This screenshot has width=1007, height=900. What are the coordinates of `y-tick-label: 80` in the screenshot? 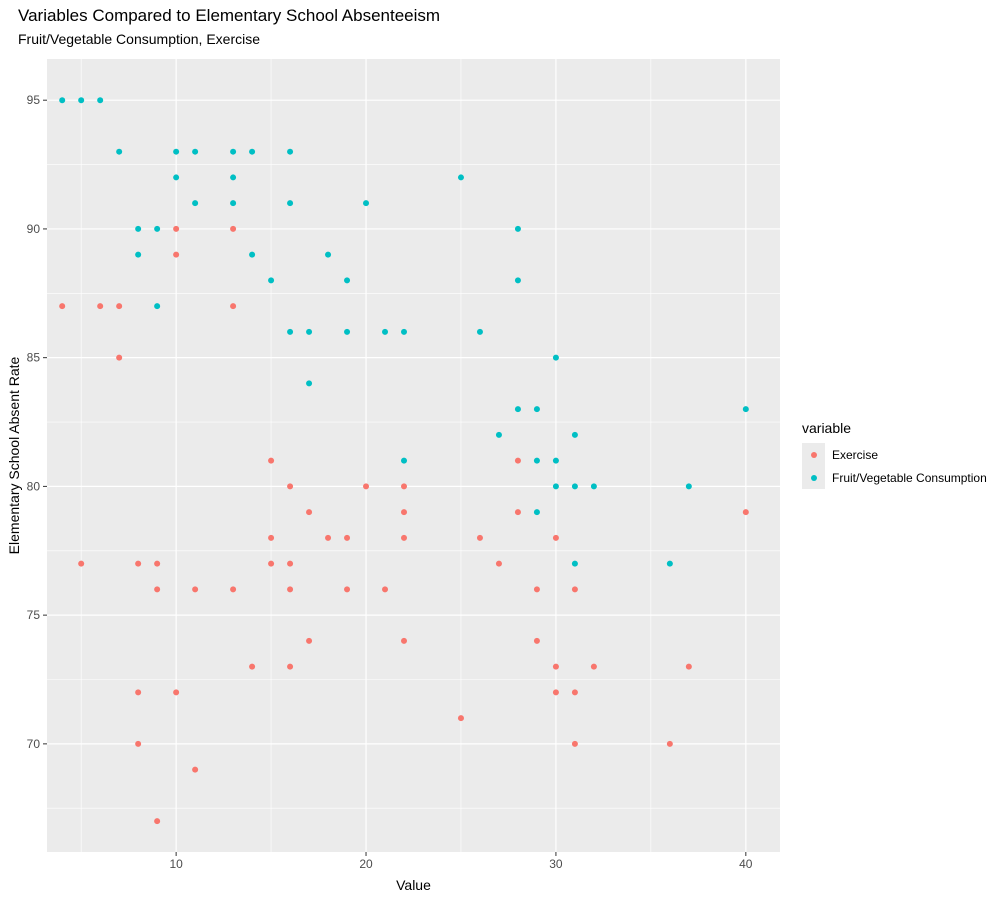 It's located at (34, 486).